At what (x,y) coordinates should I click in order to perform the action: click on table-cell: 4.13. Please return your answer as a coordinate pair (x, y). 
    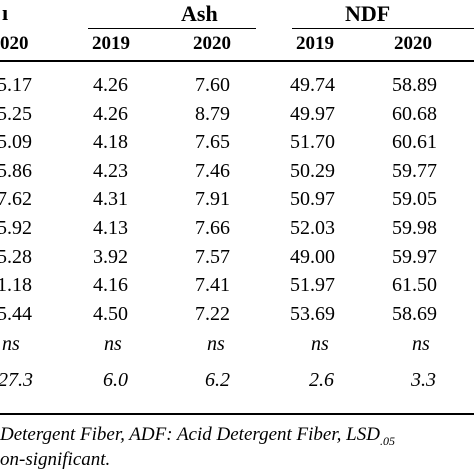
    Looking at the image, I should click on (110, 228).